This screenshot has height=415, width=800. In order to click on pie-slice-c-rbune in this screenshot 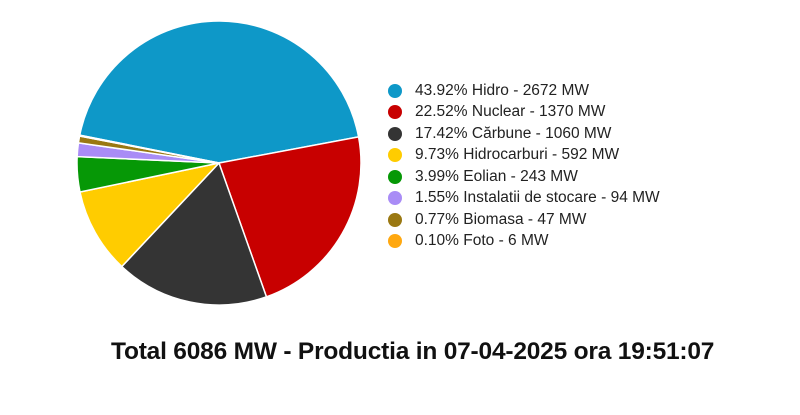, I will do `click(194, 233)`.